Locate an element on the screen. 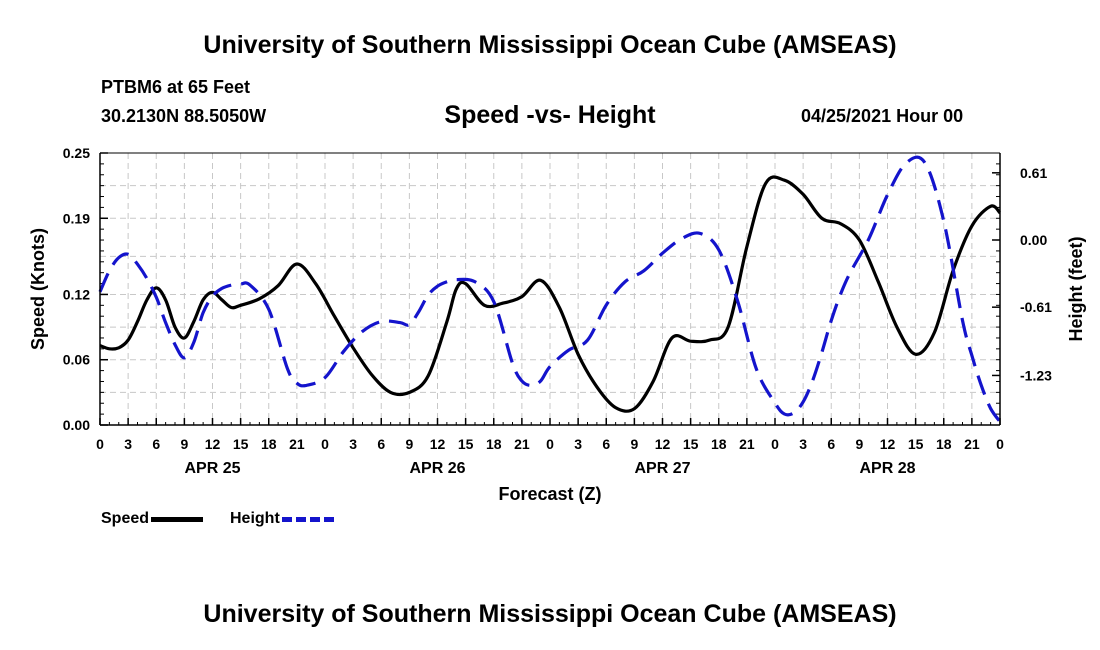 This screenshot has height=650, width=1100. legend-height: Height is located at coordinates (282, 519).